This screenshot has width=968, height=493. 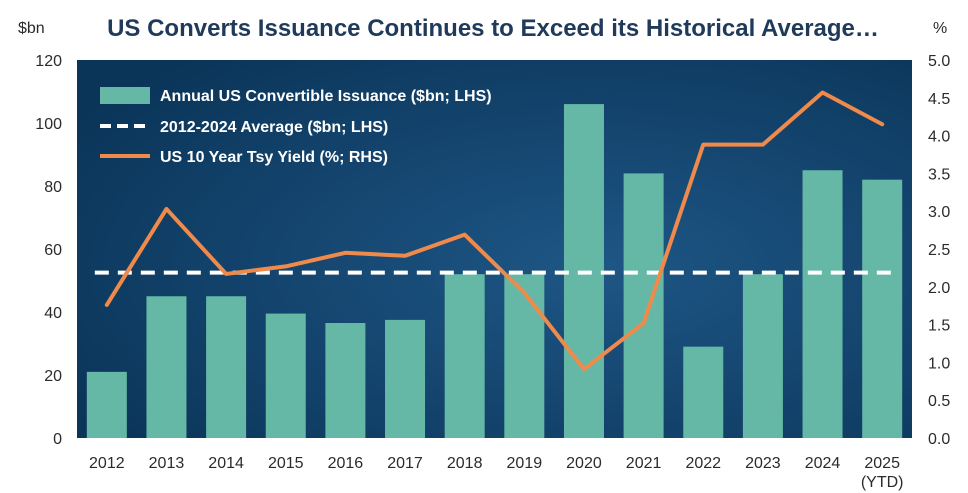 I want to click on yield-point-2012, so click(x=107, y=305).